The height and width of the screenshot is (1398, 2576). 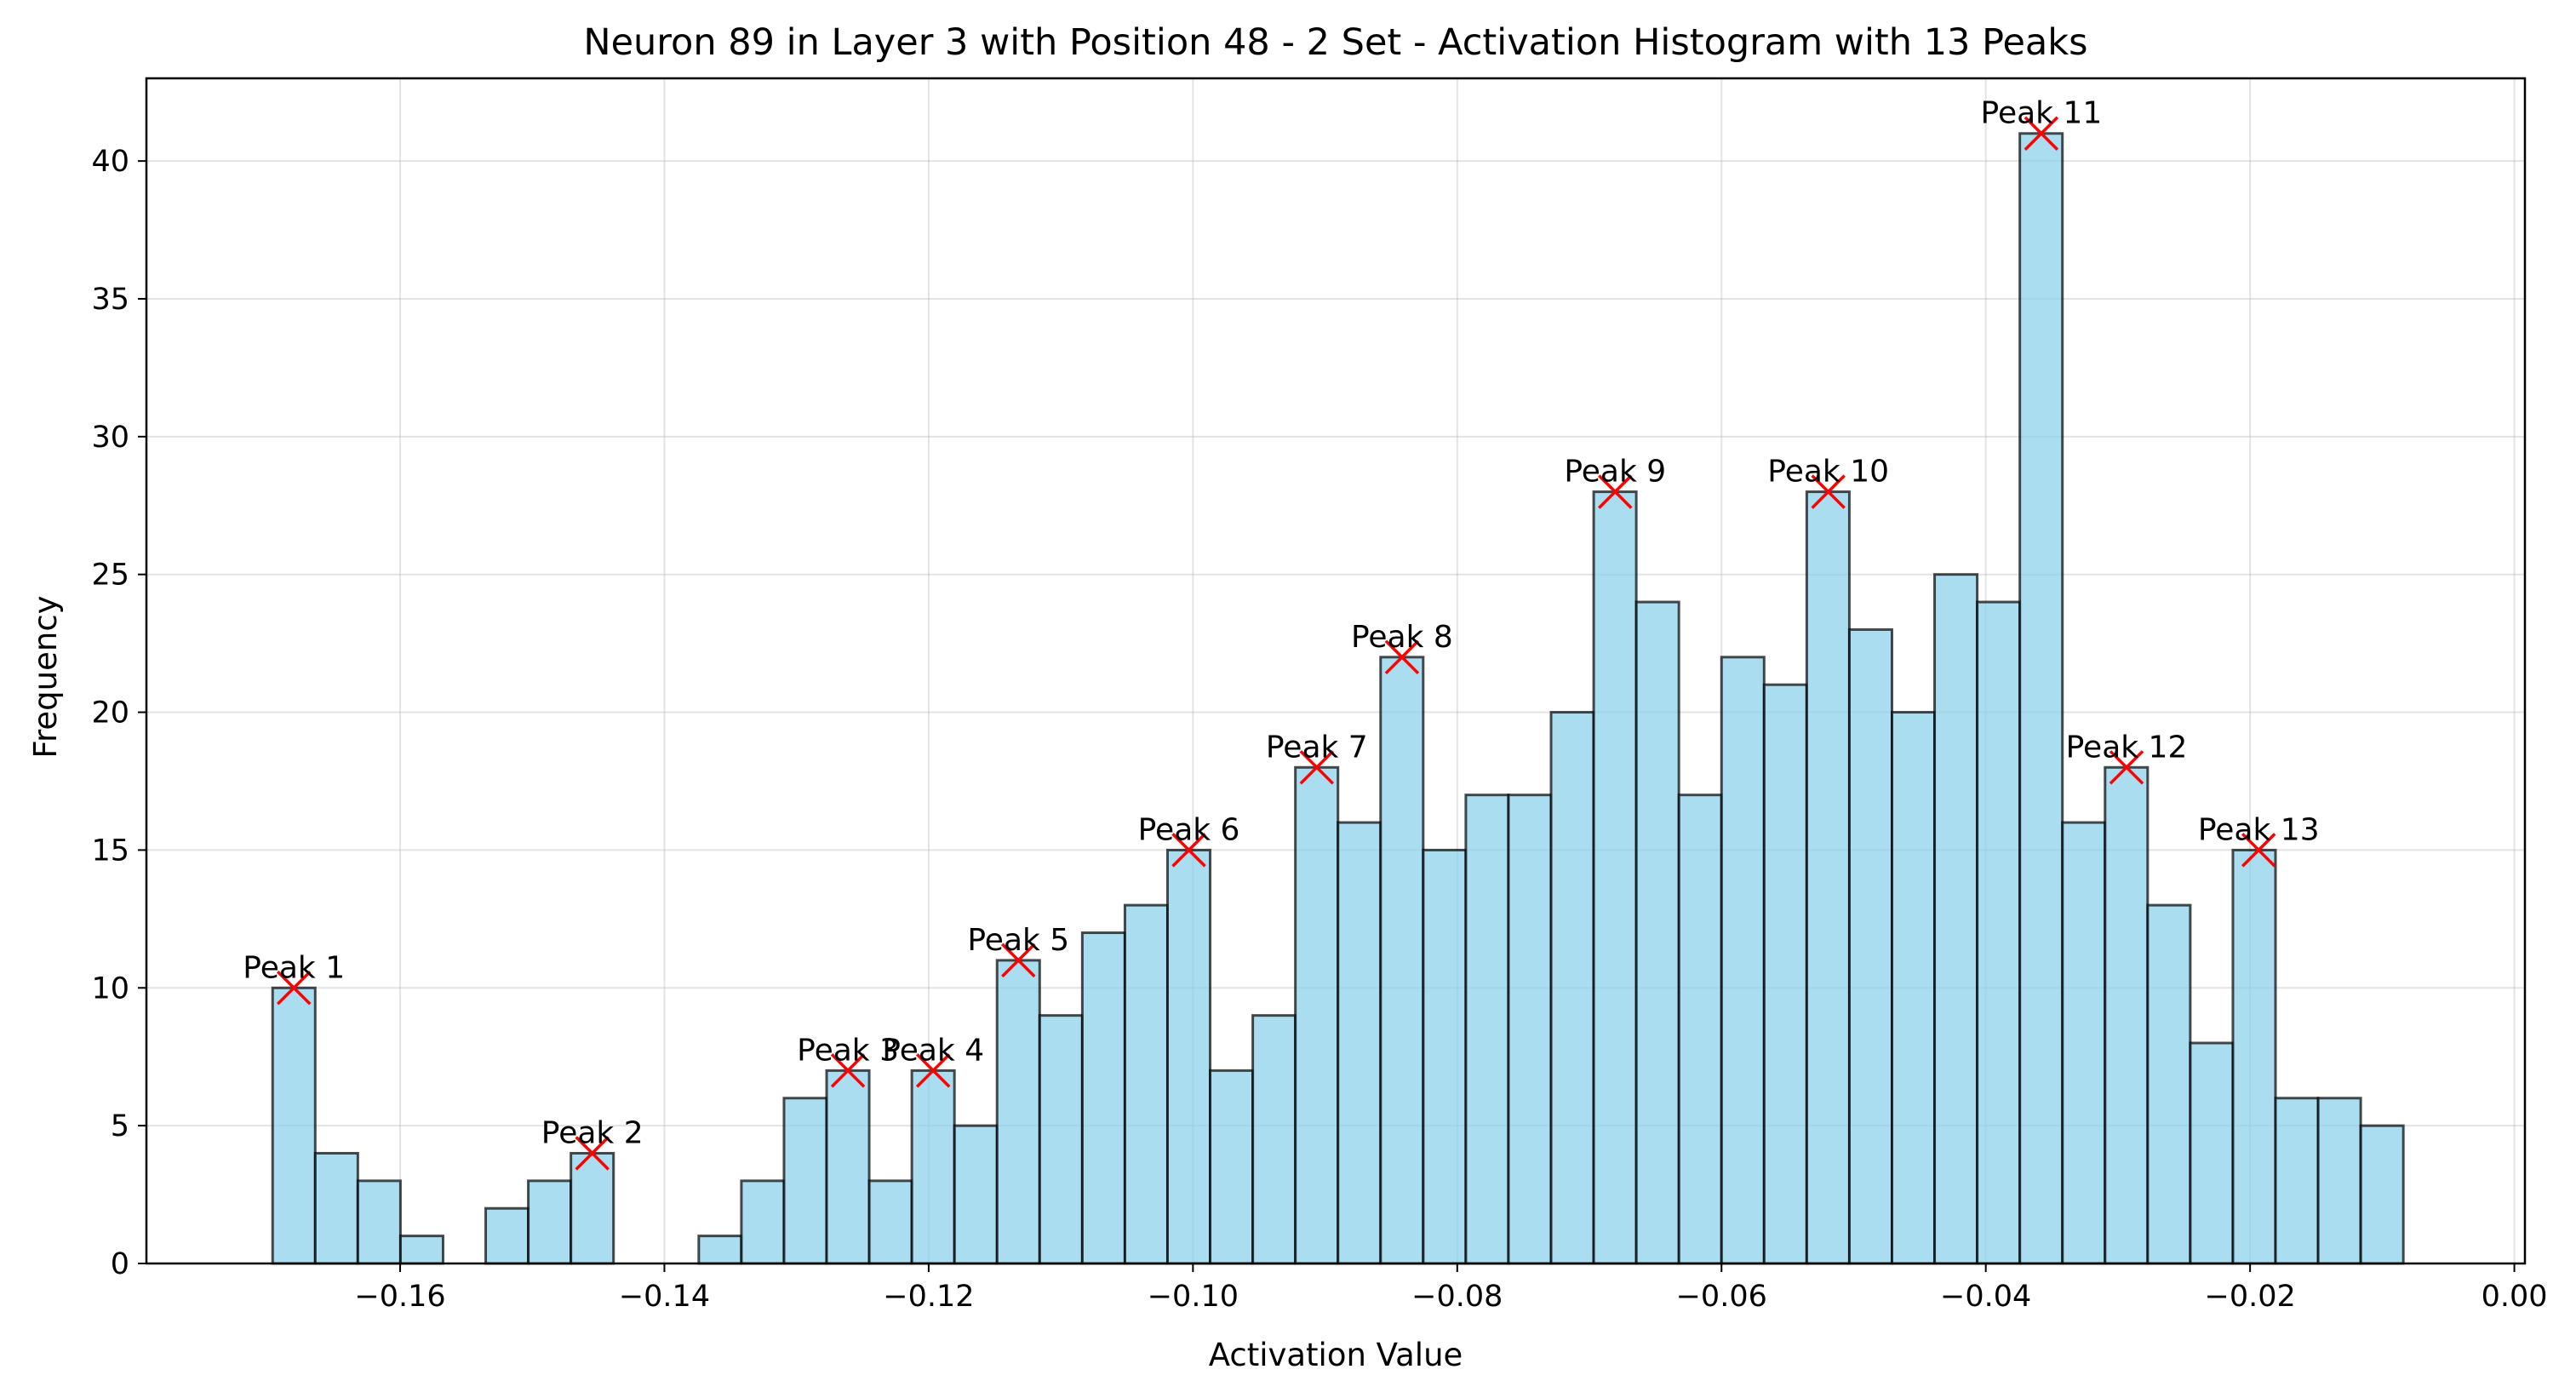 I want to click on x-tick-label: −0.04, so click(x=1986, y=1297).